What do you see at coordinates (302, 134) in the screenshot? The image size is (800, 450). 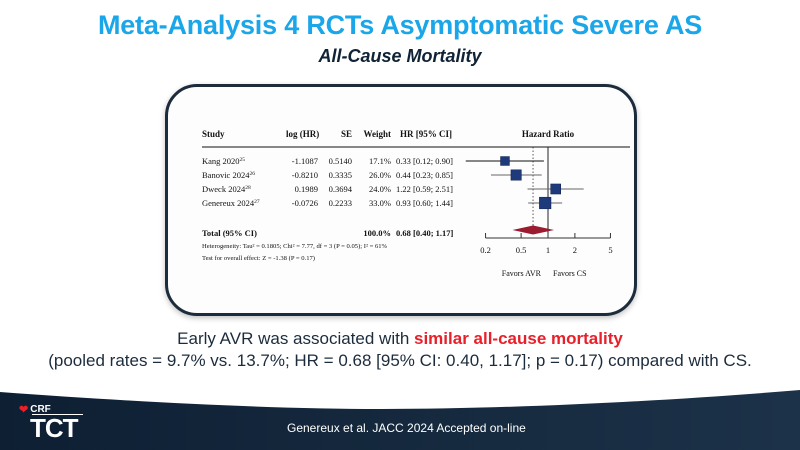 I see `header-loghr: log (HR)` at bounding box center [302, 134].